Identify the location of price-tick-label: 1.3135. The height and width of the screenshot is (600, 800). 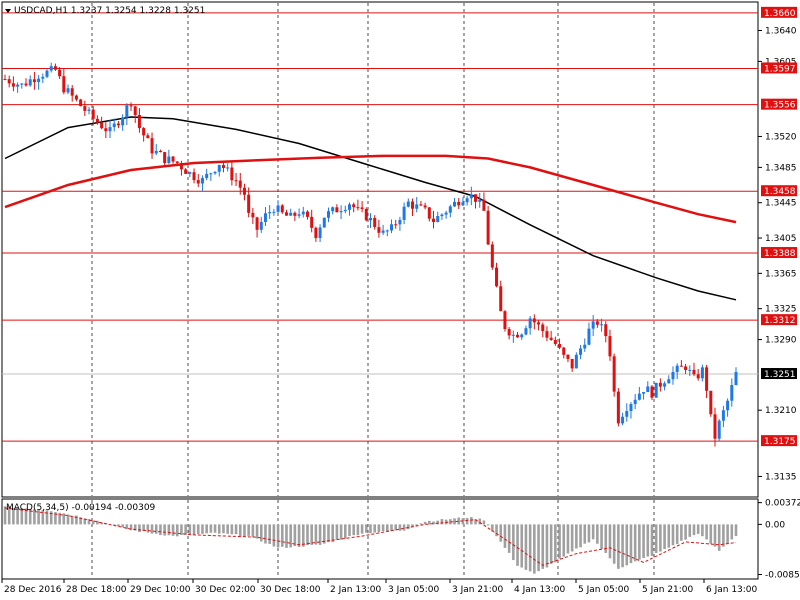
(781, 477).